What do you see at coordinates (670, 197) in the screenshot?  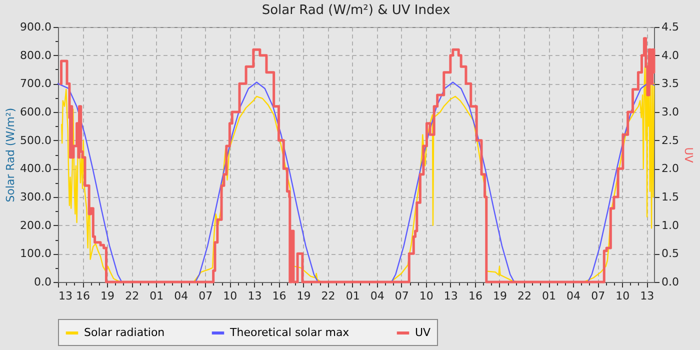 I see `y2-tick-label: 1.5` at bounding box center [670, 197].